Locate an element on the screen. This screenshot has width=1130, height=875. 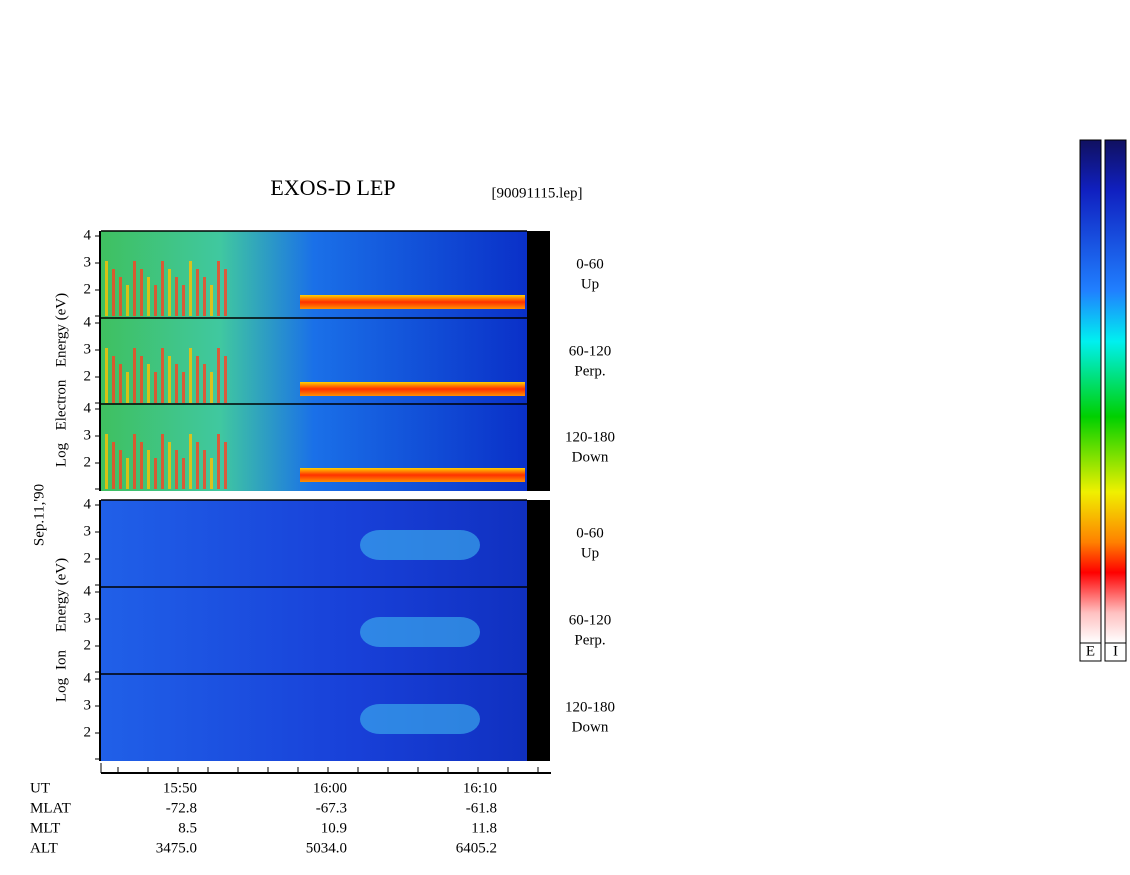
orbit-value: -72.8 is located at coordinates (181, 808).